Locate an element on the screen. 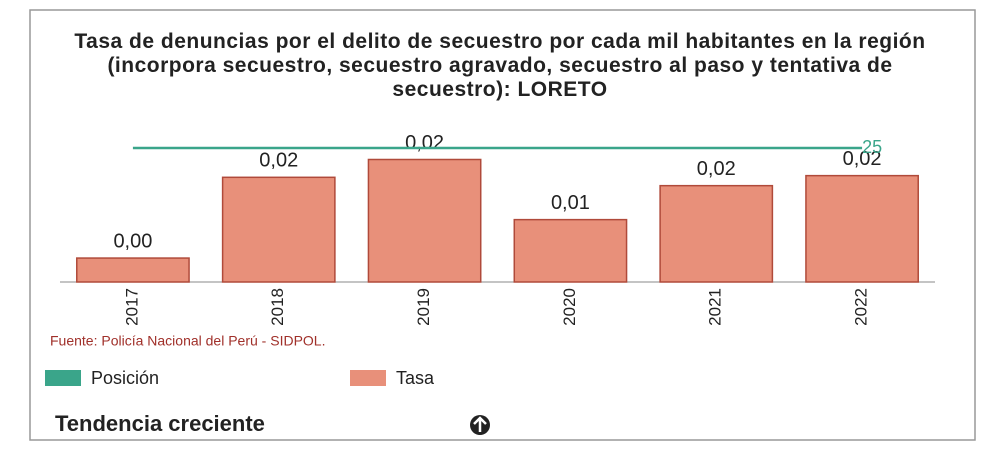 This screenshot has width=999, height=459. x-tick-label: 2022 is located at coordinates (861, 307).